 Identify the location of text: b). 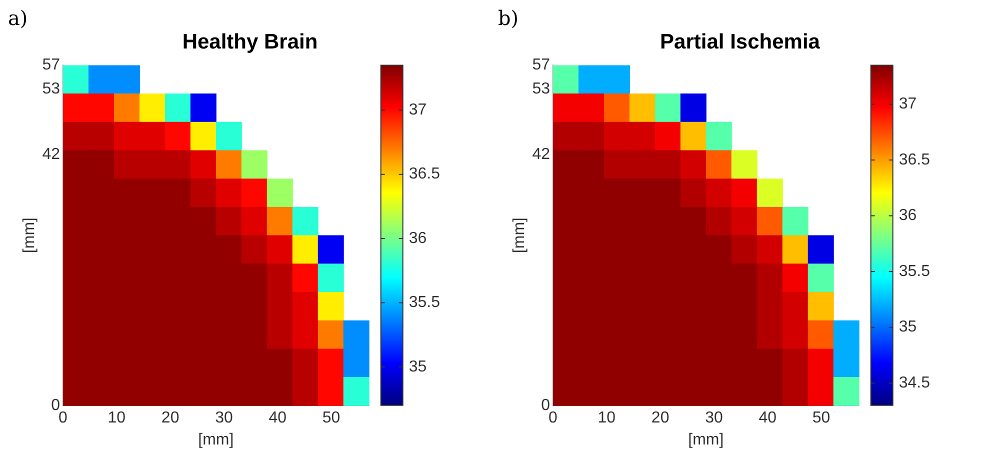
(508, 18).